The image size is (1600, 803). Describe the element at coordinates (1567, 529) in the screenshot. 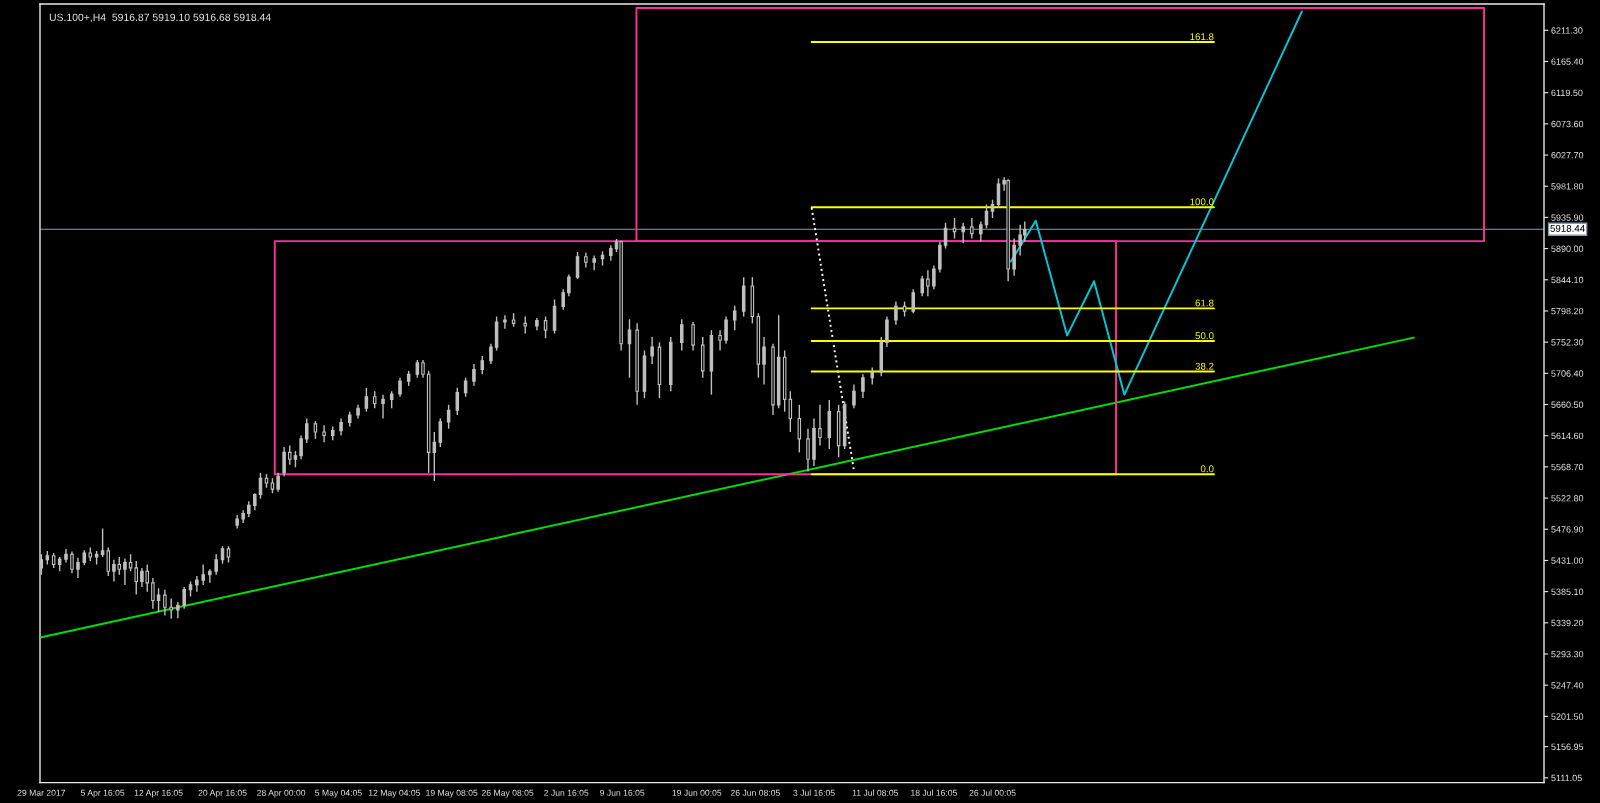

I see `y-tick-label: 5476.90` at that location.